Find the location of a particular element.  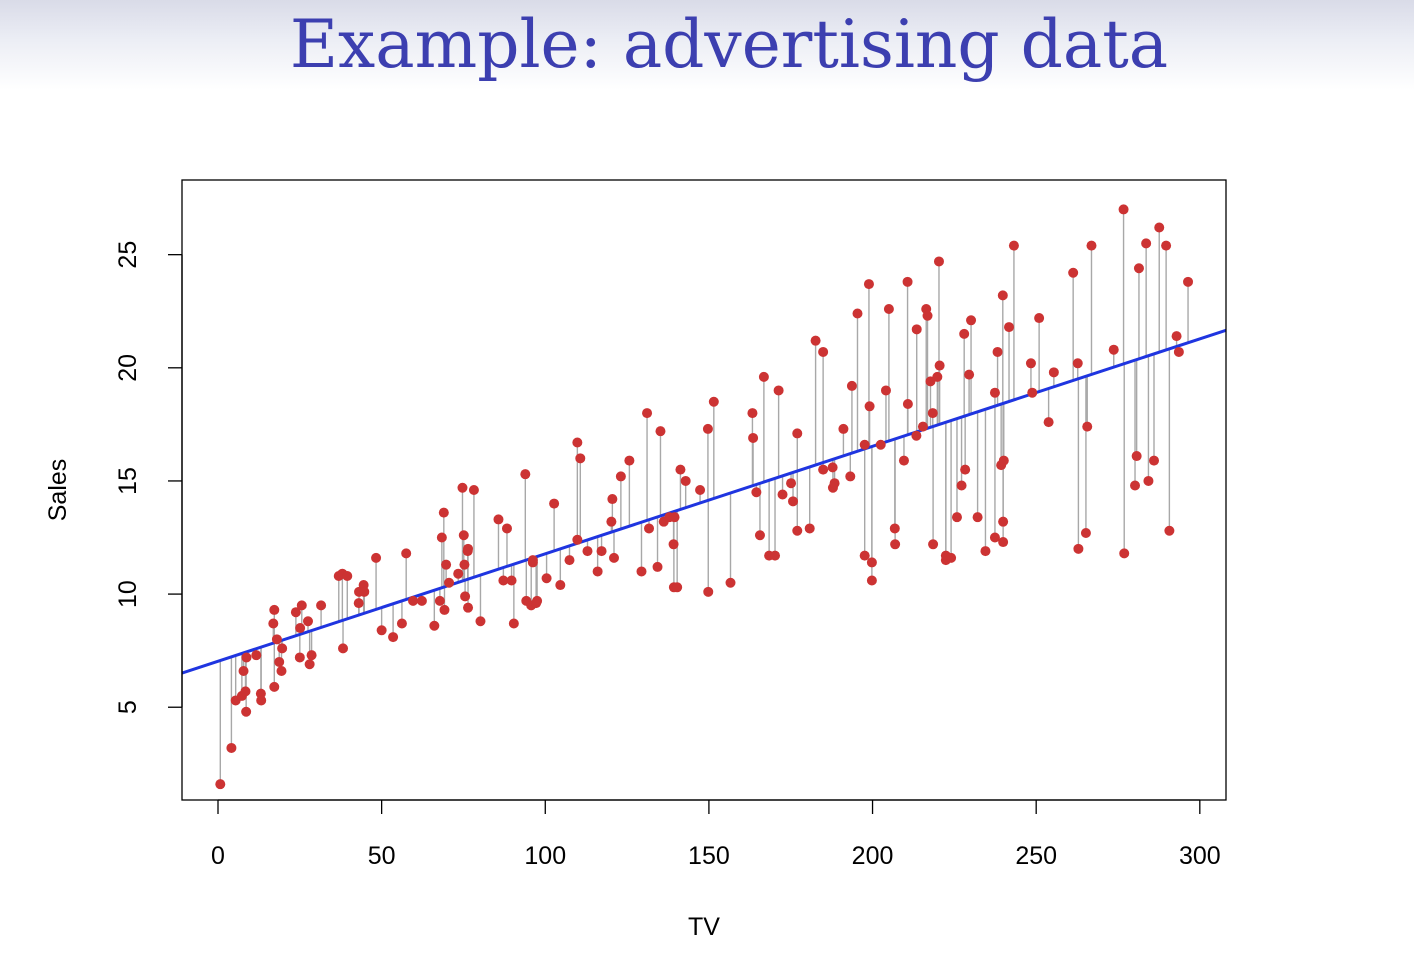

x-axis: 0 50 100 150 200 250 300 is located at coordinates (716, 834).